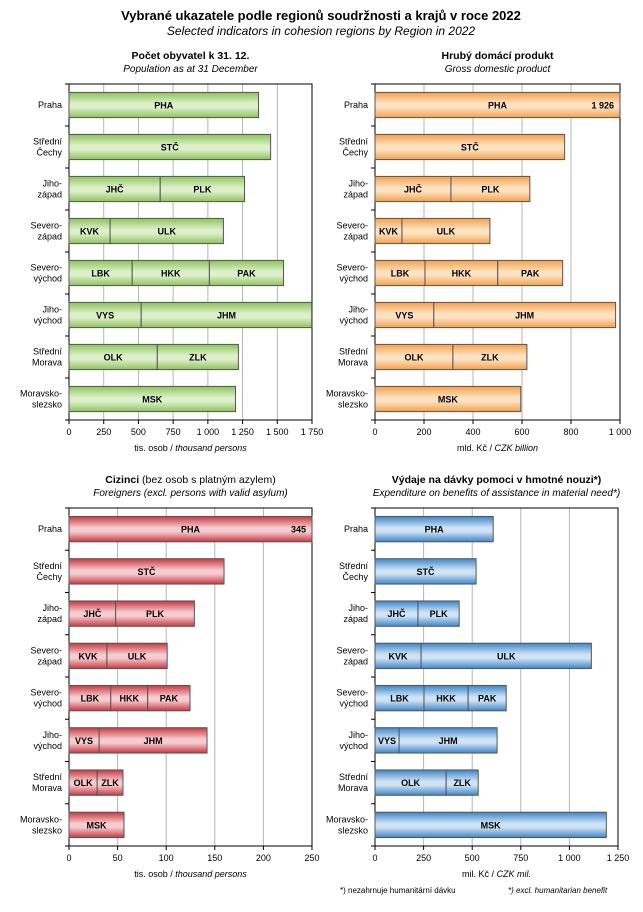 The width and height of the screenshot is (643, 912). What do you see at coordinates (190, 480) in the screenshot?
I see `chart-title: Cizinci (bez osob s platným azylem)` at bounding box center [190, 480].